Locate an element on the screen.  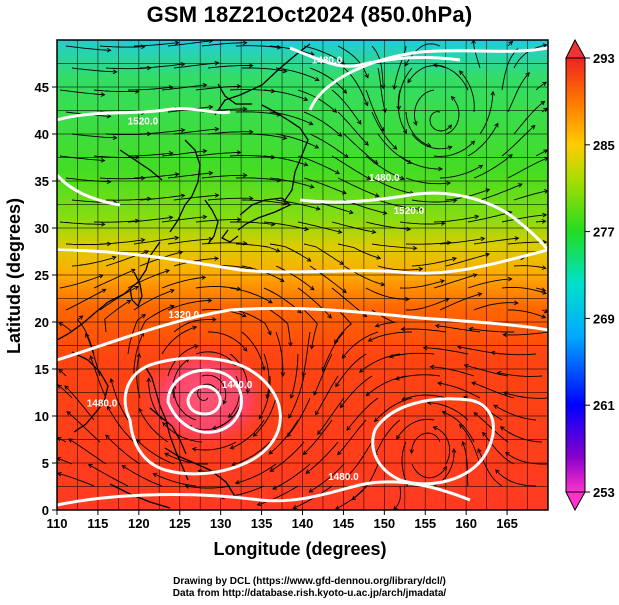
y-tick-label: 35 is located at coordinates (42, 181).